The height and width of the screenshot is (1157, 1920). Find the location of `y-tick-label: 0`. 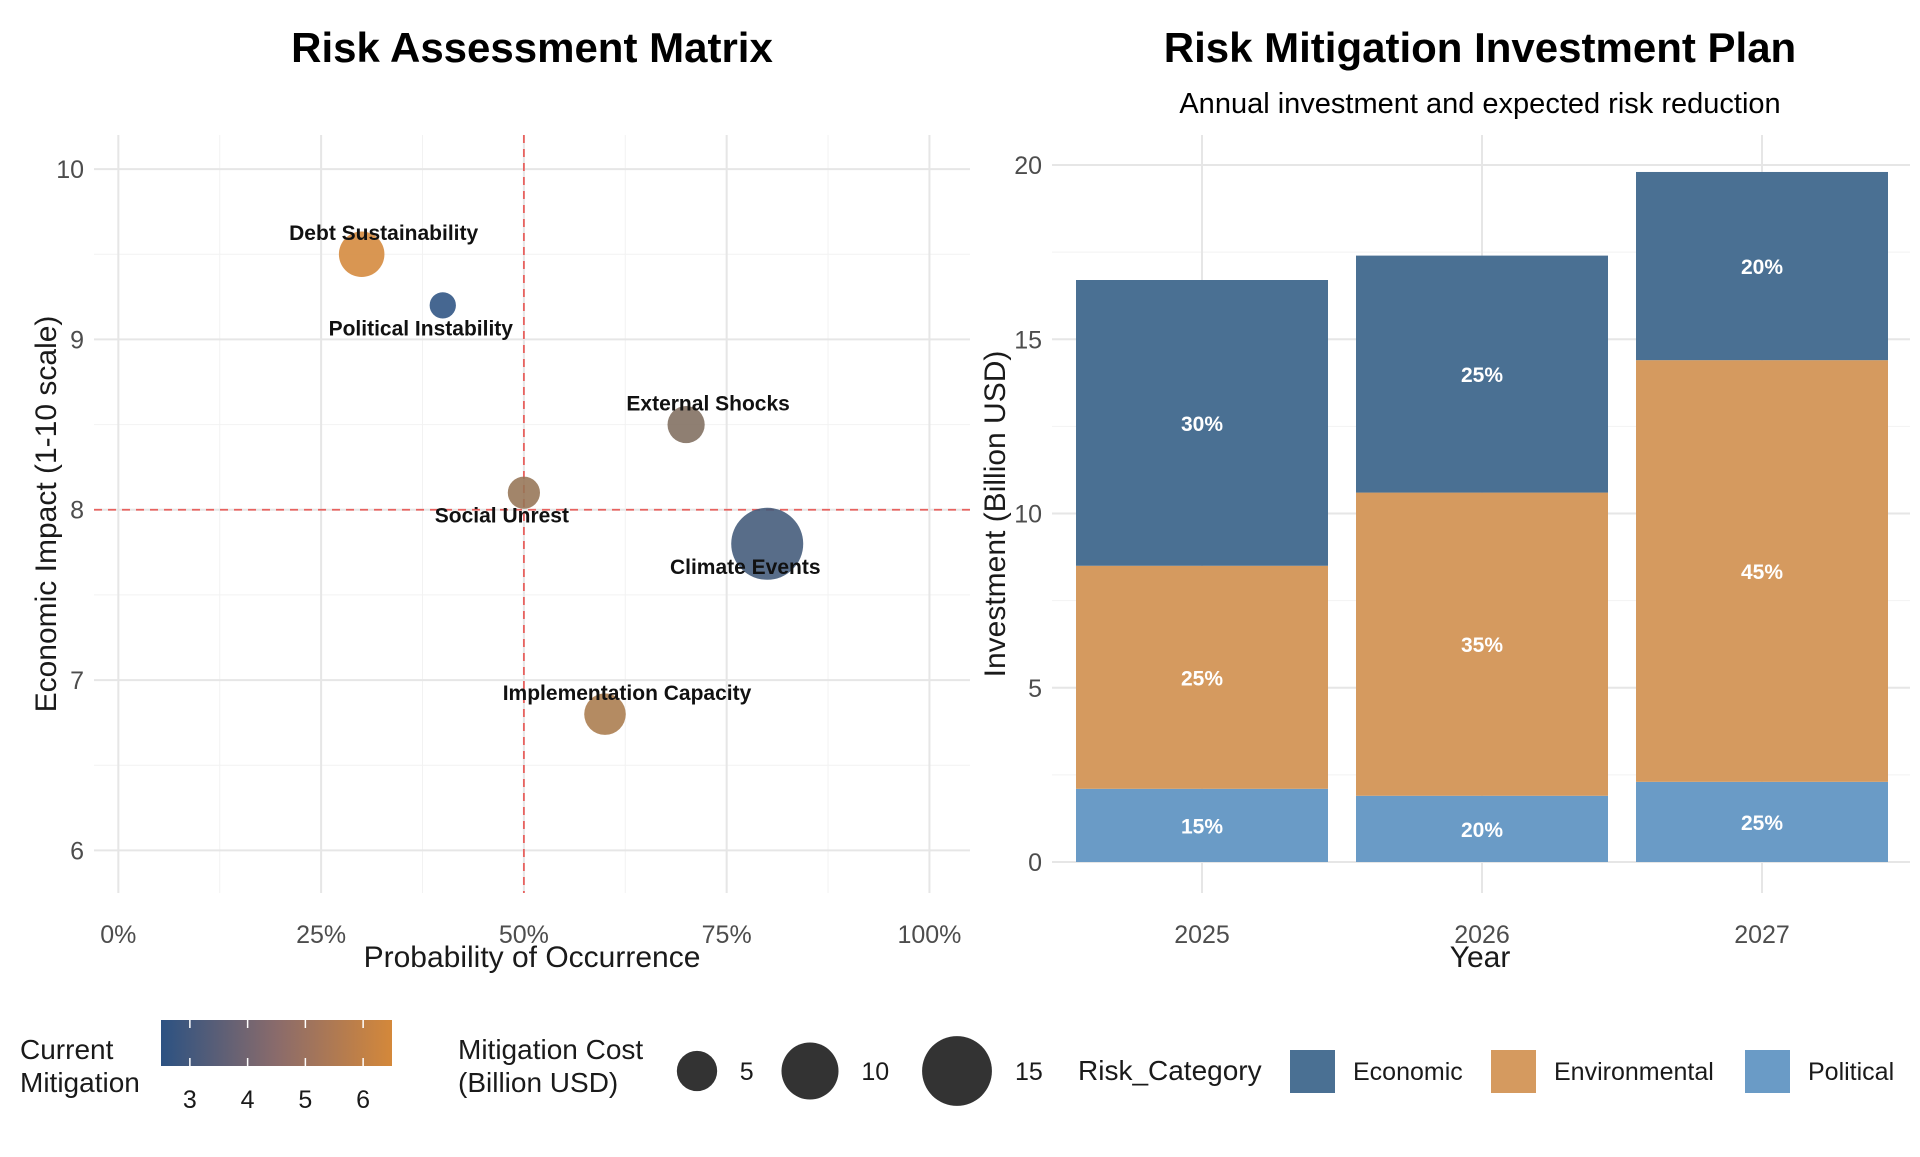

y-tick-label: 0 is located at coordinates (1035, 863).